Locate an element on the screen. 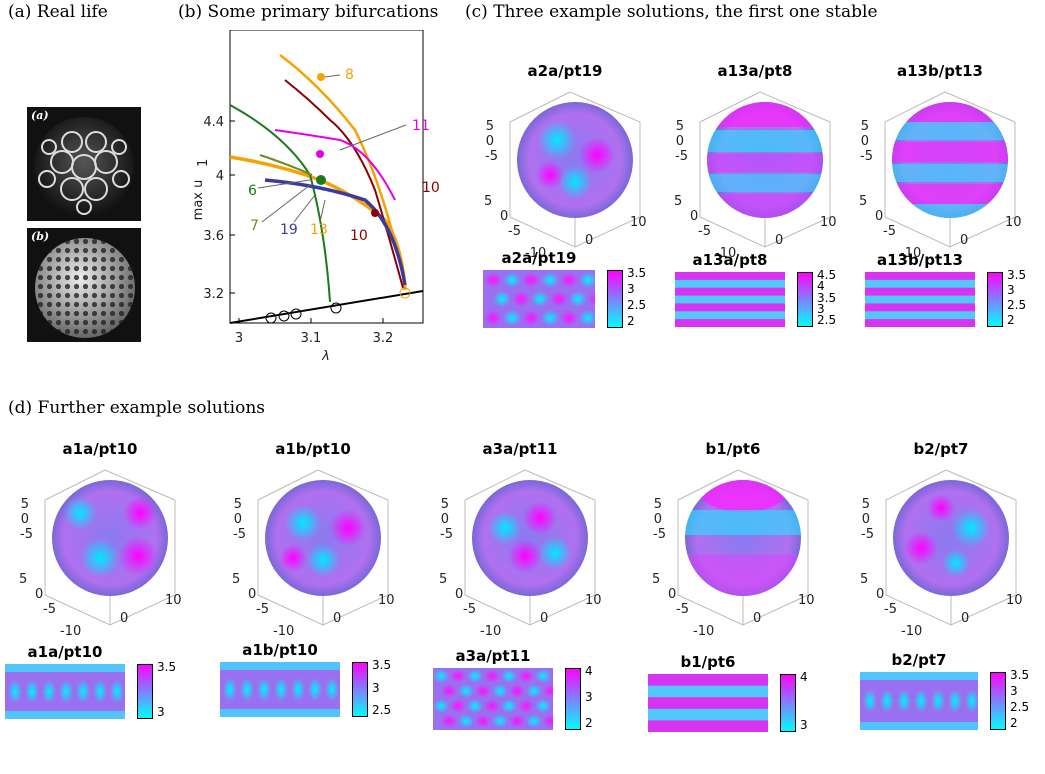 The height and width of the screenshot is (774, 1045). branch-label: 13 is located at coordinates (319, 230).